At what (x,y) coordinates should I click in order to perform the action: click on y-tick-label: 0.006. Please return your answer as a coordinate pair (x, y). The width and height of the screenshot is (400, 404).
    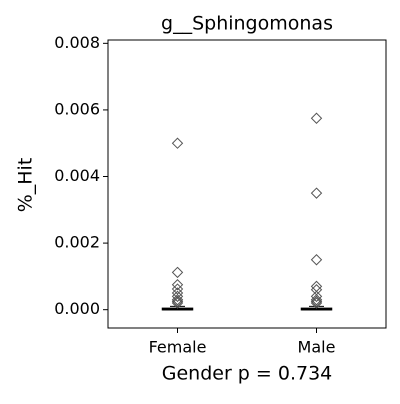
    Looking at the image, I should click on (77, 108).